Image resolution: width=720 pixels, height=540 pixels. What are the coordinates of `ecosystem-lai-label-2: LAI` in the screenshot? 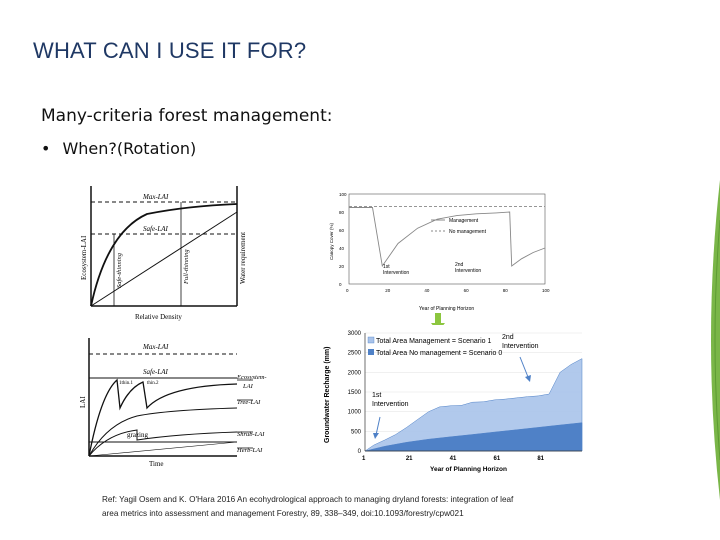 It's located at (248, 386).